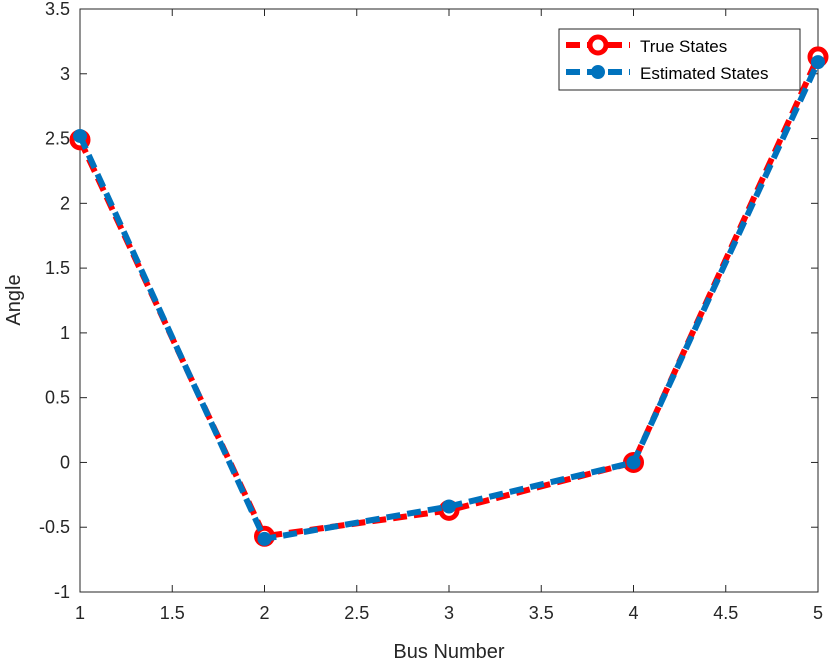 The width and height of the screenshot is (830, 667). I want to click on y-tick-label: 2, so click(65, 203).